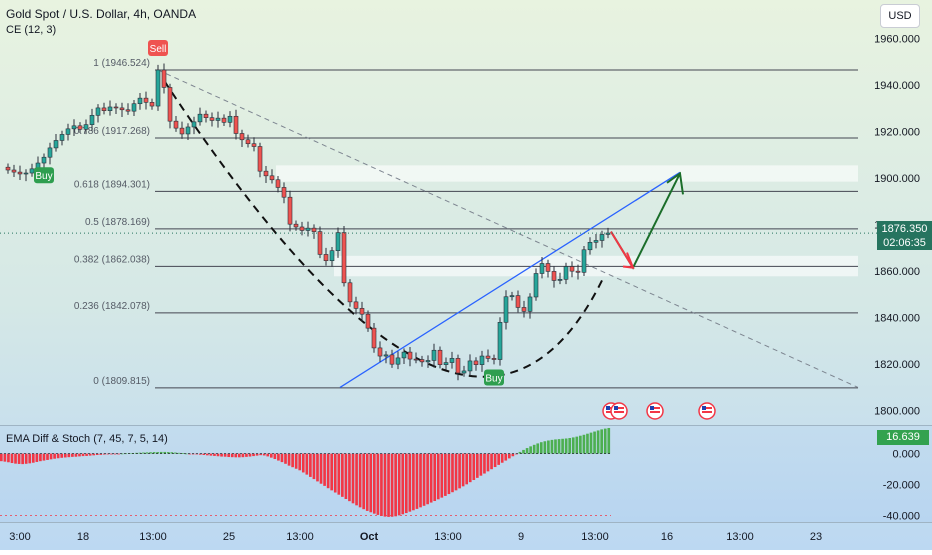  I want to click on resistance-zone, so click(567, 173).